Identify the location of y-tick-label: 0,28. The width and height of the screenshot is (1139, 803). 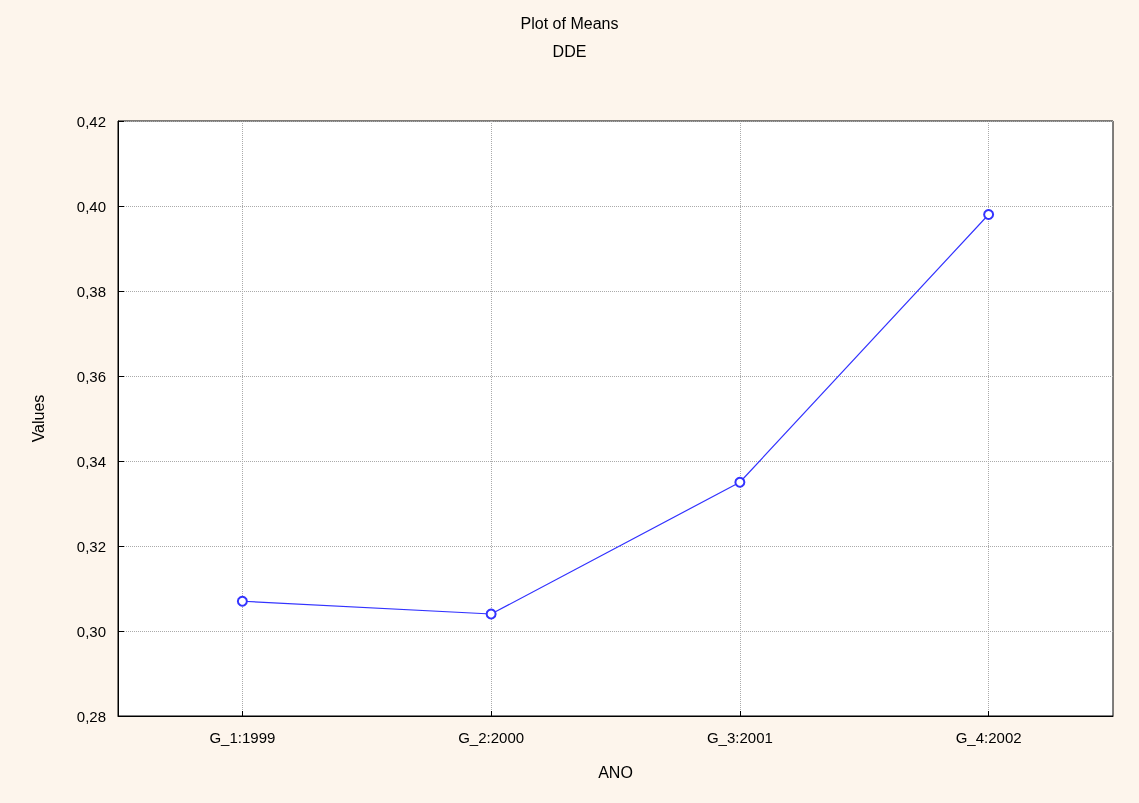
(91, 716).